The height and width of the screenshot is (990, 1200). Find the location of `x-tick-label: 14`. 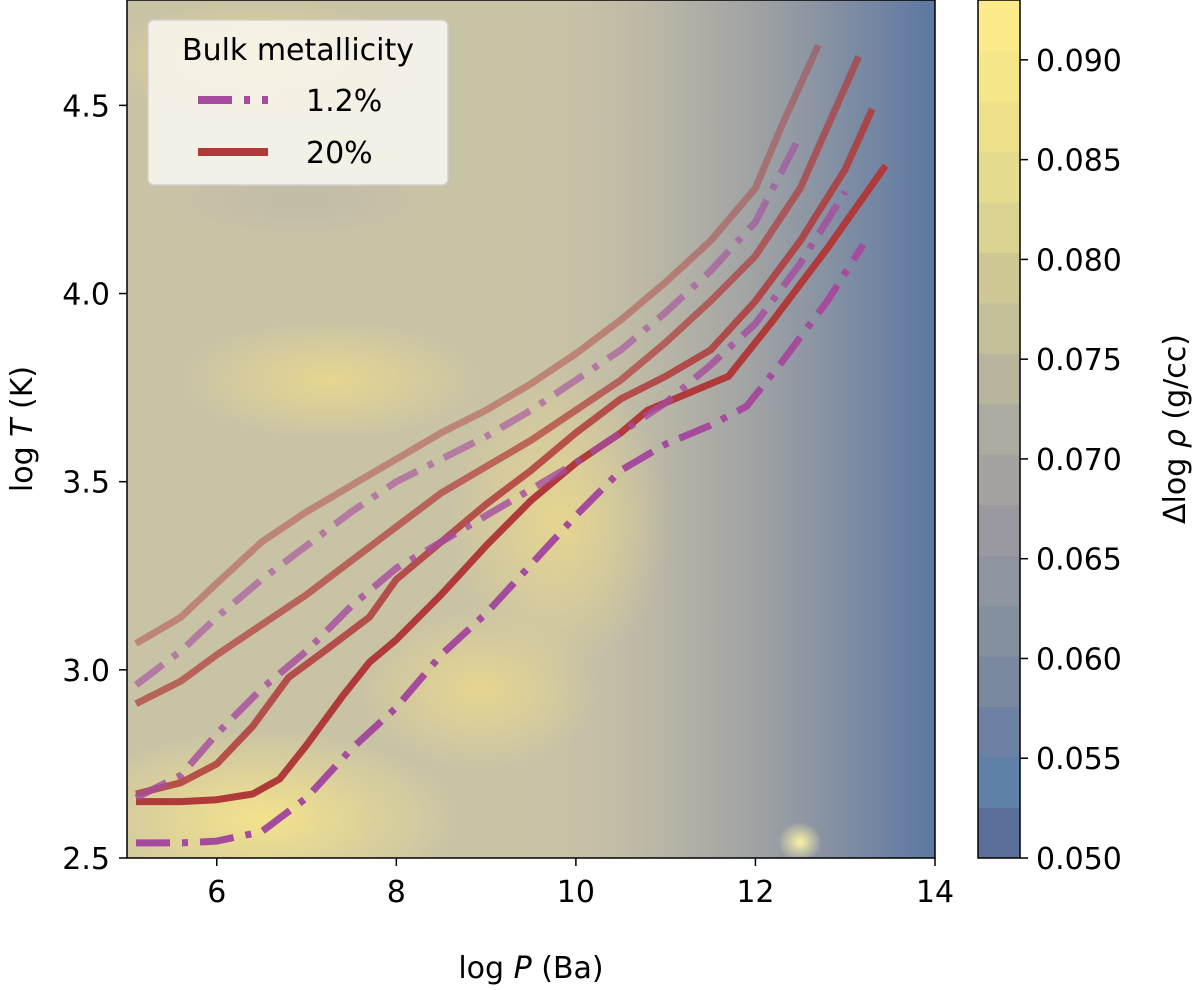

x-tick-label: 14 is located at coordinates (935, 892).